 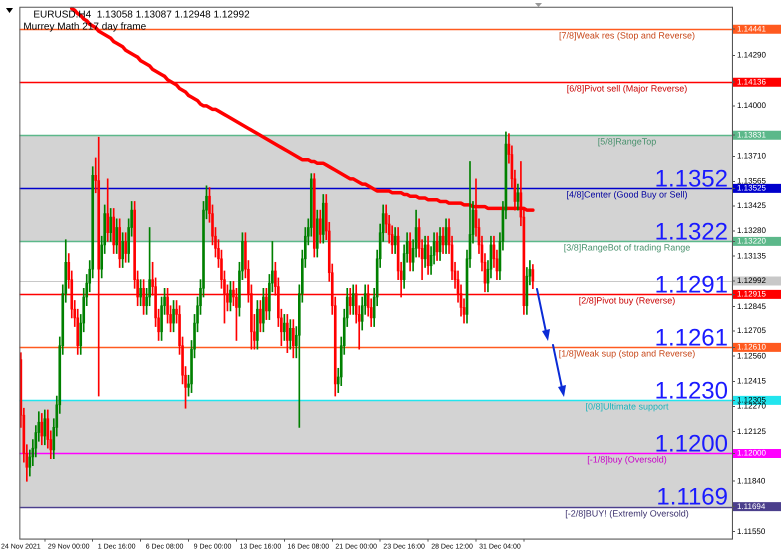 I want to click on y-tick-label: 1.13710, so click(x=751, y=155).